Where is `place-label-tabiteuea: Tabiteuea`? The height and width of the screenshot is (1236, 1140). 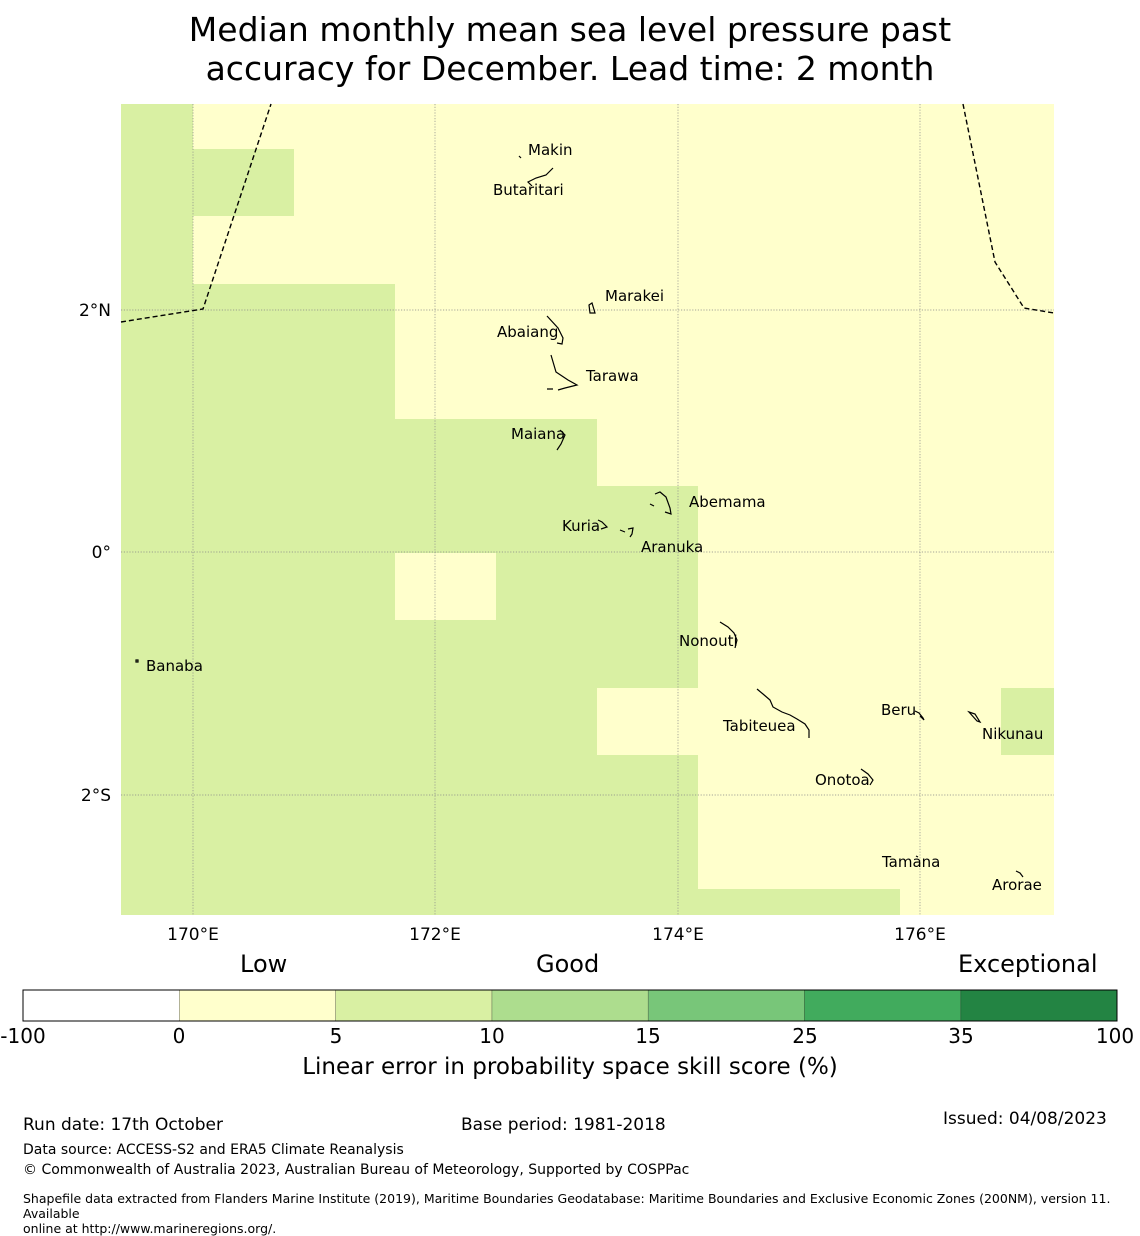
place-label-tabiteuea: Tabiteuea is located at coordinates (759, 726).